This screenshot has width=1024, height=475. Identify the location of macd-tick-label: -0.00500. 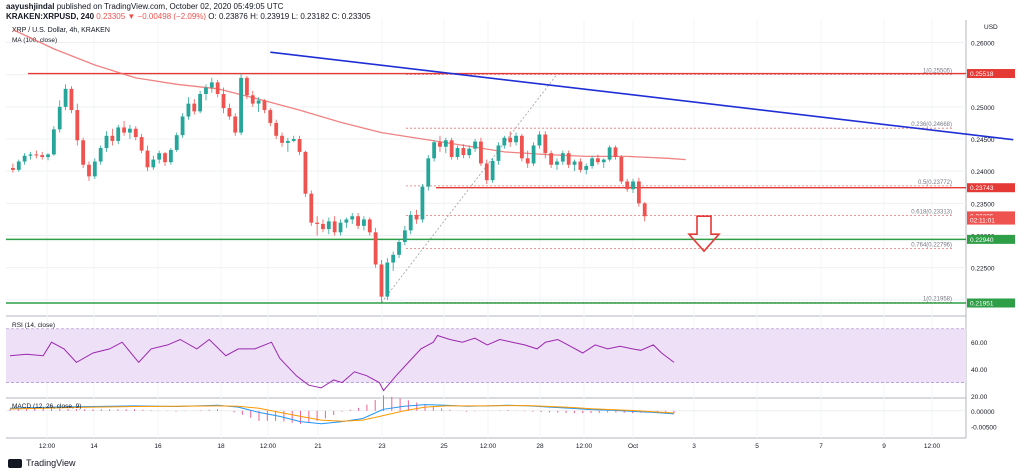
(984, 427).